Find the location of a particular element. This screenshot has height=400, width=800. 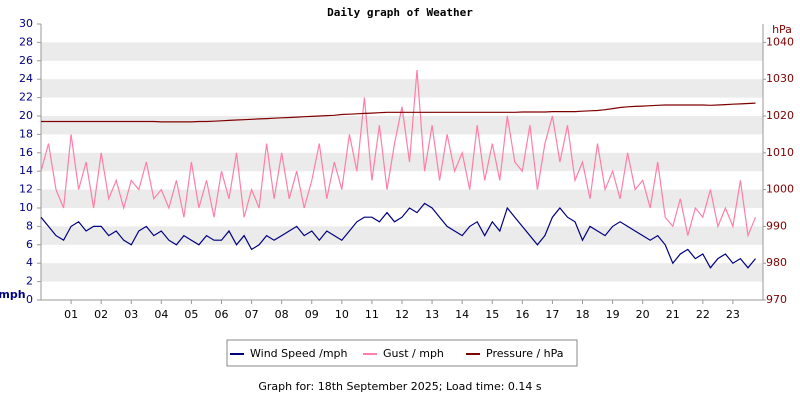

x-tick-label: 19 is located at coordinates (613, 314).